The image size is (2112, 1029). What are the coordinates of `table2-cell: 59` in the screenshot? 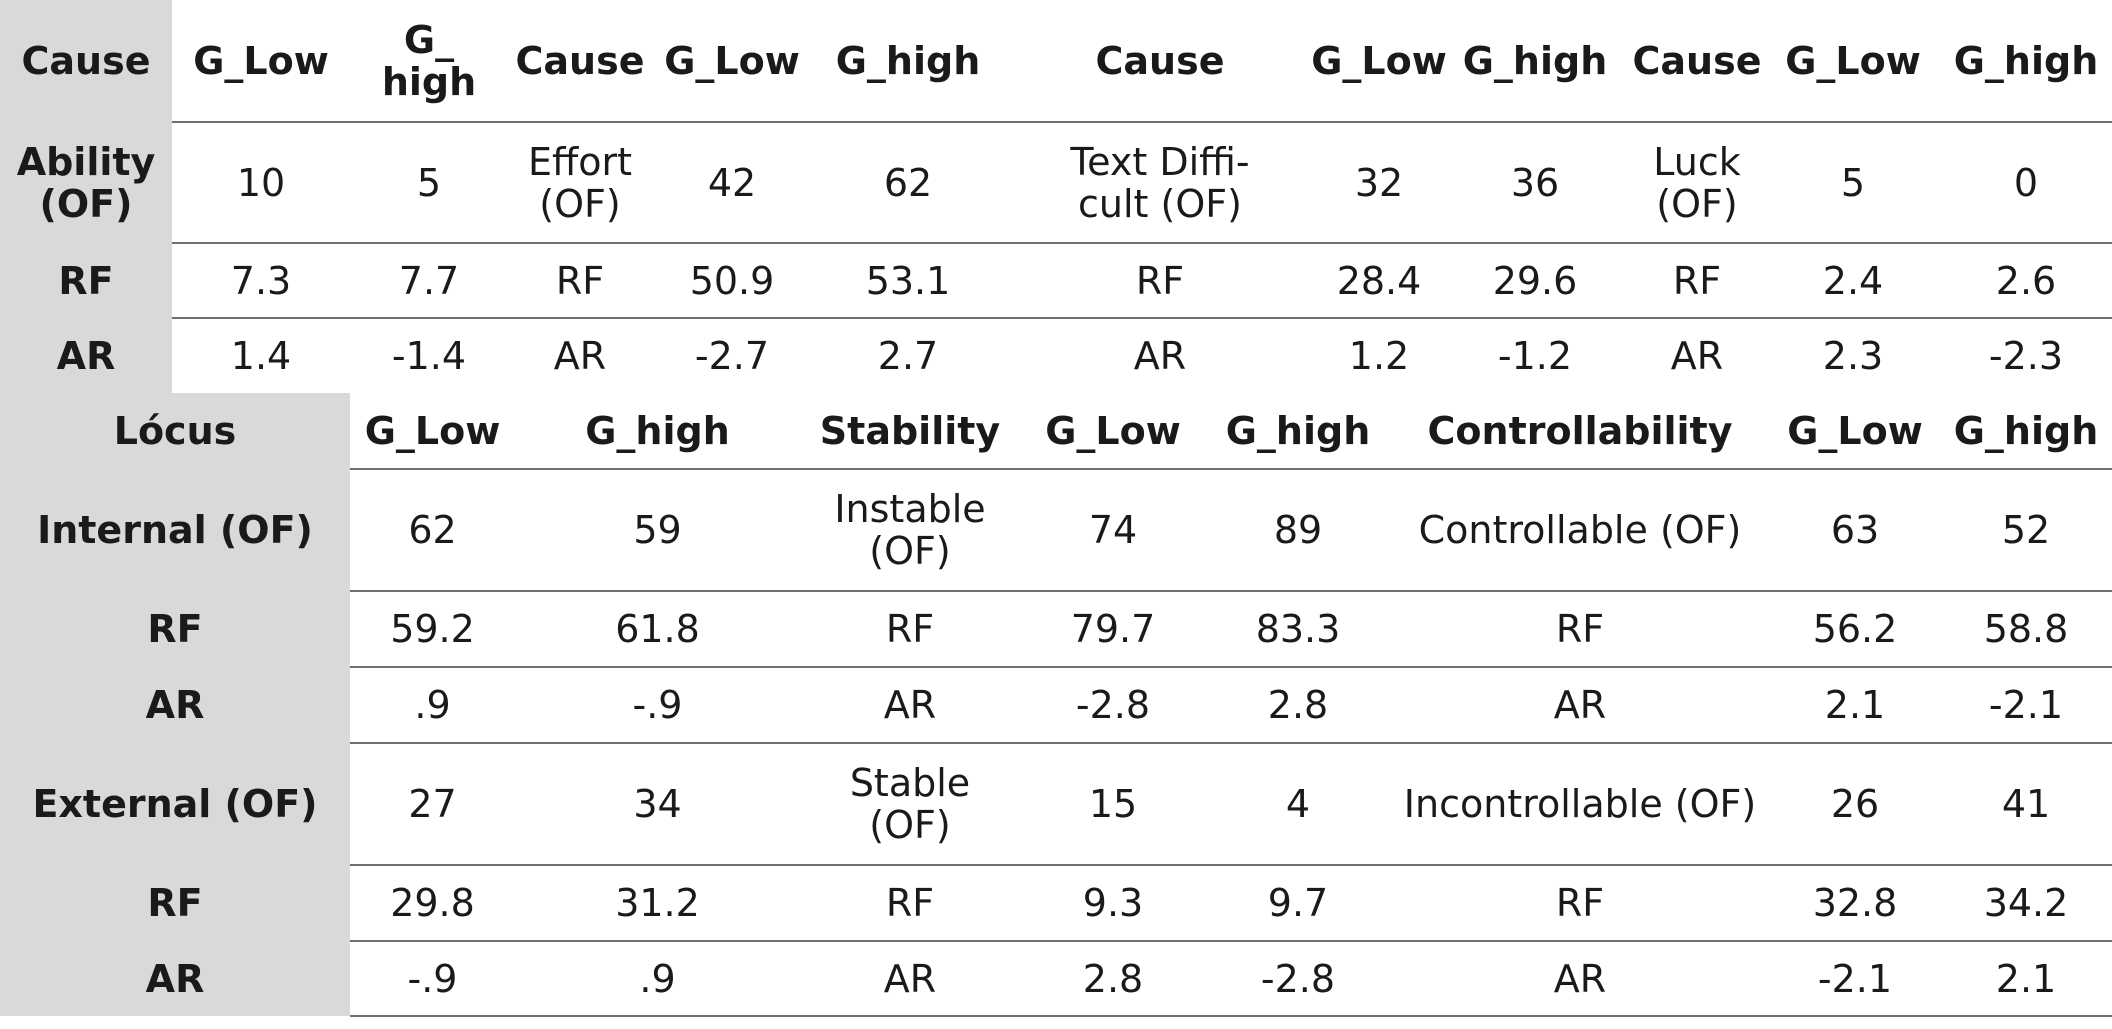 It's located at (657, 530).